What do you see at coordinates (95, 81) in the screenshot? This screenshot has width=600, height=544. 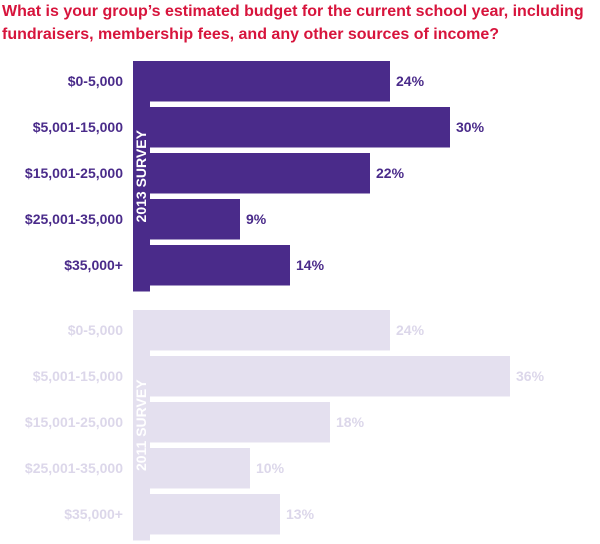 I see `category-label-2013: $0-5,000` at bounding box center [95, 81].